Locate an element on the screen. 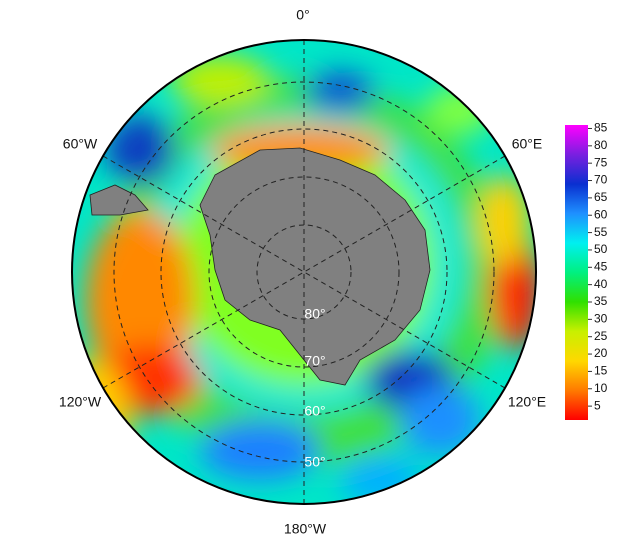 Image resolution: width=625 pixels, height=552 pixels. colorbar-tick-label: 65 is located at coordinates (601, 197).